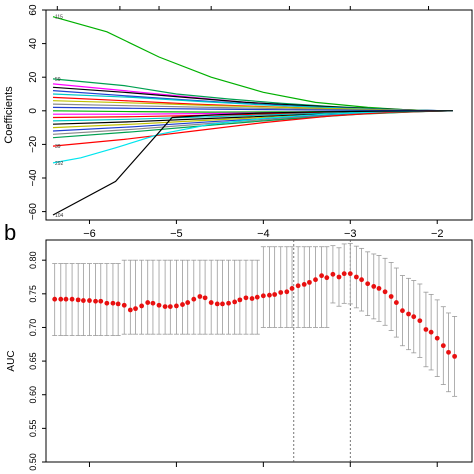 The width and height of the screenshot is (474, 474). What do you see at coordinates (33, 462) in the screenshot?
I see `y-tick-label: 0.50` at bounding box center [33, 462].